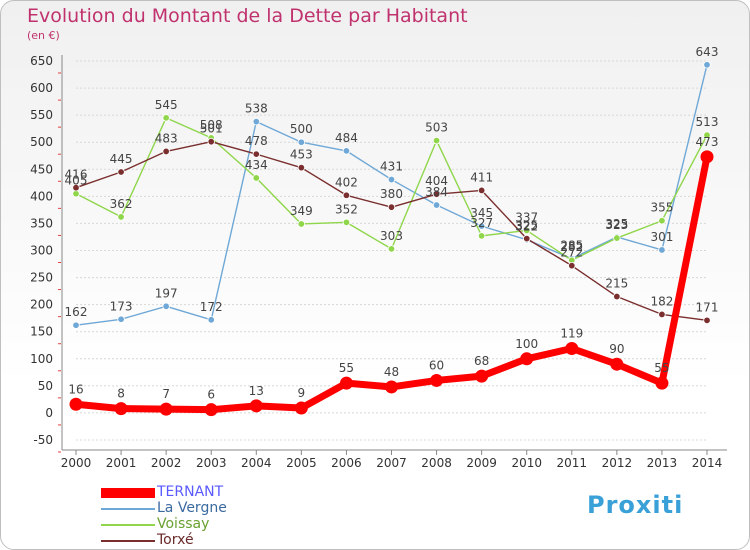 The height and width of the screenshot is (550, 750). I want to click on y-tick-label: -50, so click(43, 440).